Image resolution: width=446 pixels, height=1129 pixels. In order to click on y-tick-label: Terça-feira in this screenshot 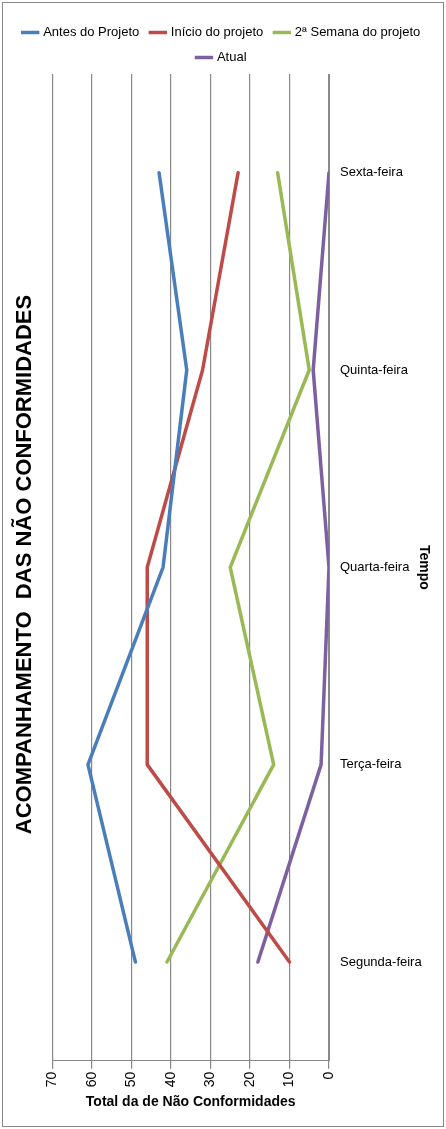, I will do `click(371, 764)`.